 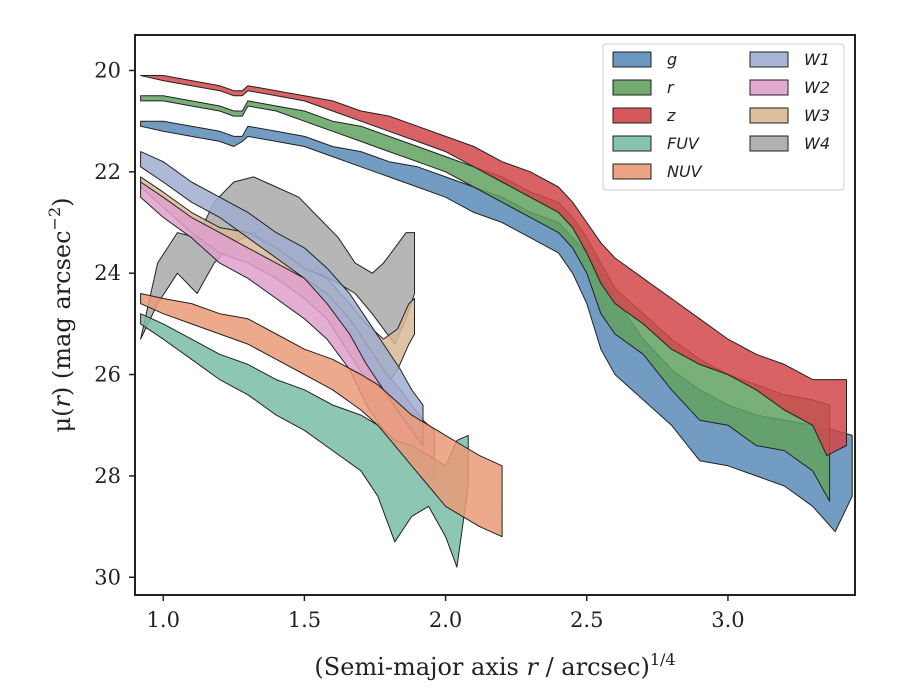 What do you see at coordinates (107, 577) in the screenshot?
I see `y-tick-label: 30` at bounding box center [107, 577].